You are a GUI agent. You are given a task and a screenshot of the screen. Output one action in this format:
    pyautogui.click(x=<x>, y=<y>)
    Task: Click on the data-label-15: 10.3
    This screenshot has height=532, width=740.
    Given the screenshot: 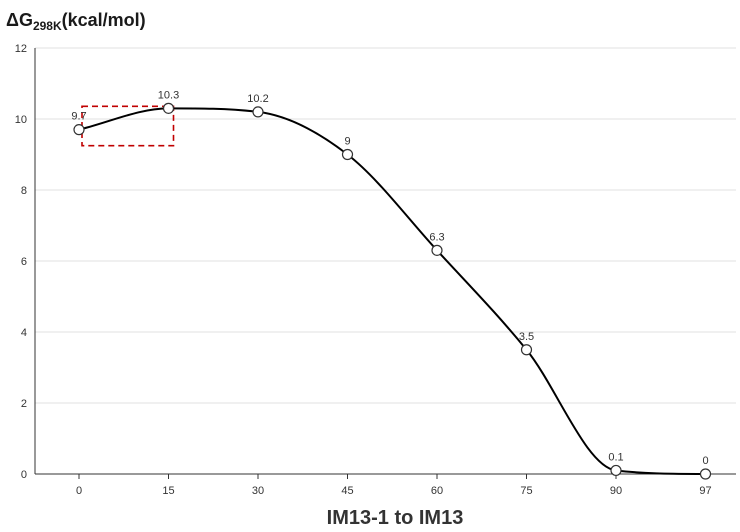 What is the action you would take?
    pyautogui.click(x=168, y=95)
    